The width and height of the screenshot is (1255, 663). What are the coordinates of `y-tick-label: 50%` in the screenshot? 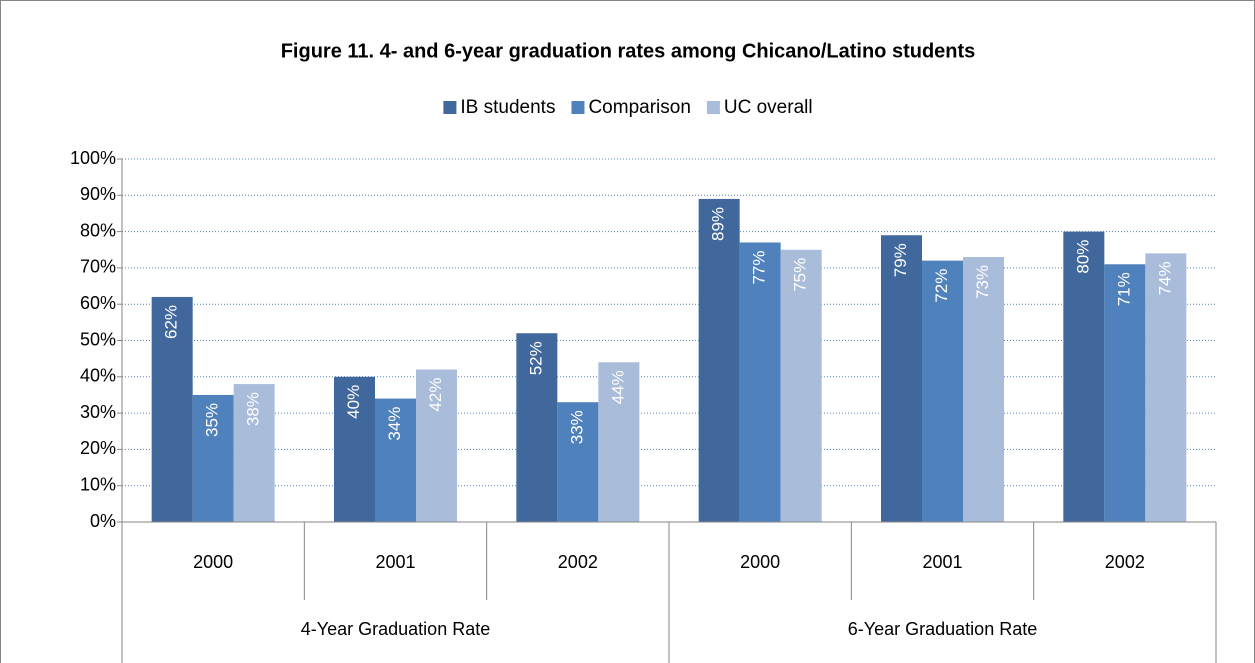 It's located at (98, 339).